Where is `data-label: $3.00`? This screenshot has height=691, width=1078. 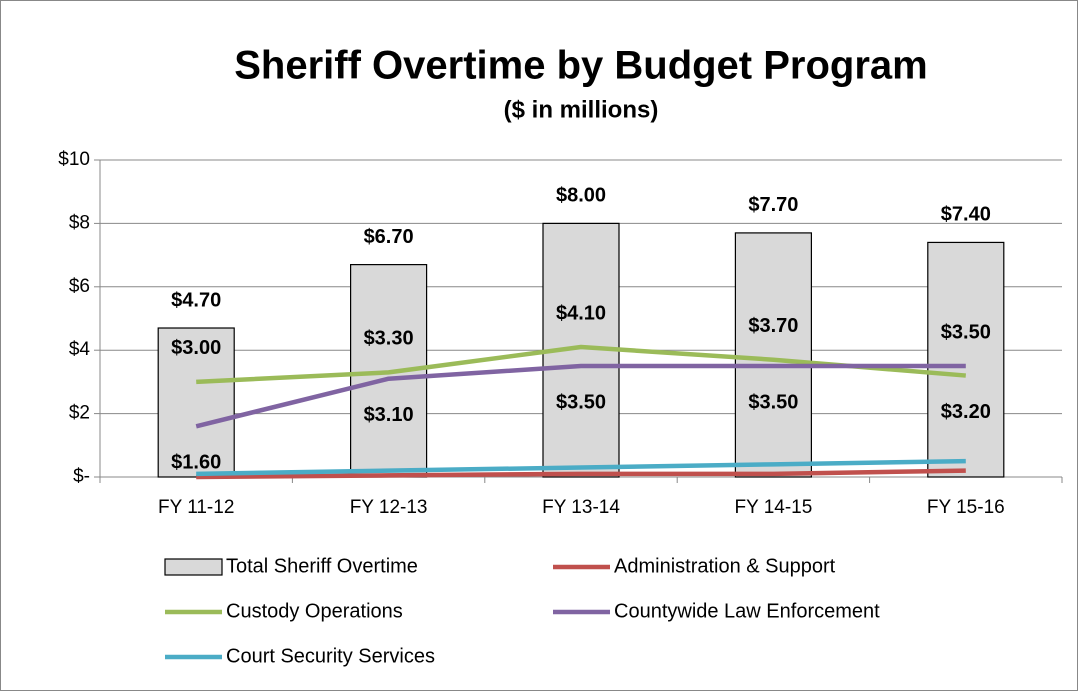
data-label: $3.00 is located at coordinates (196, 348).